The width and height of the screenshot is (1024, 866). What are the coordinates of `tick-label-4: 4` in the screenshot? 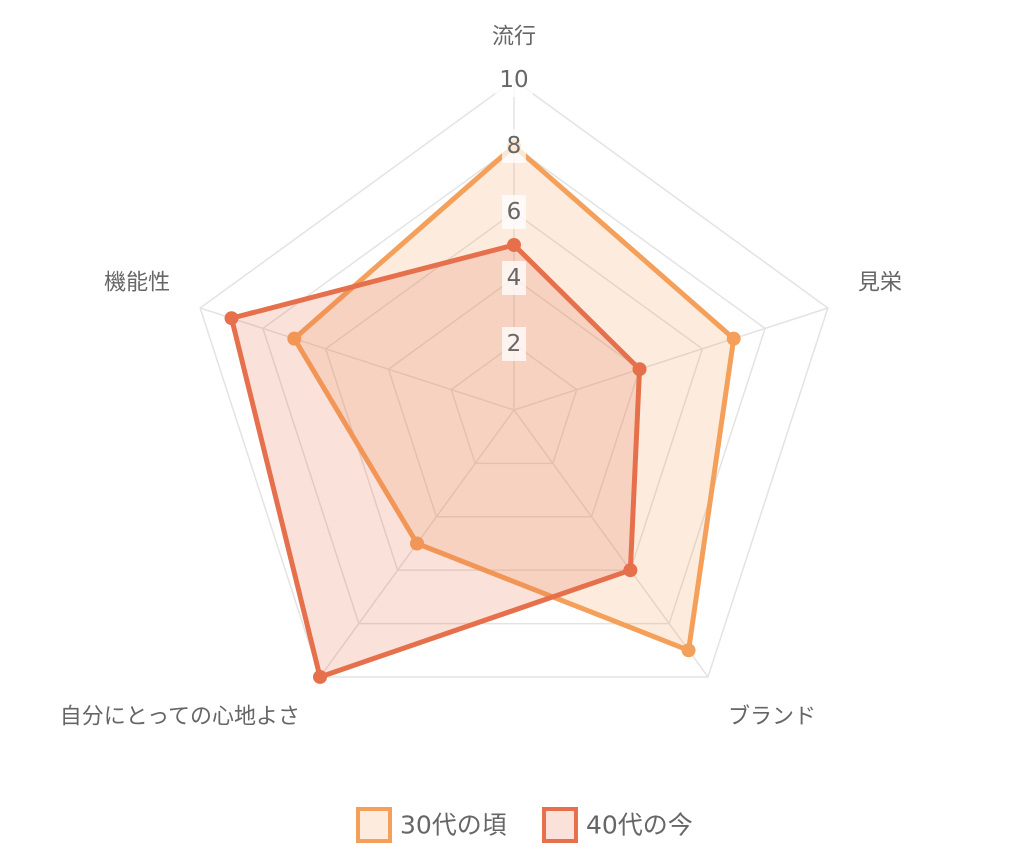 It's located at (514, 278).